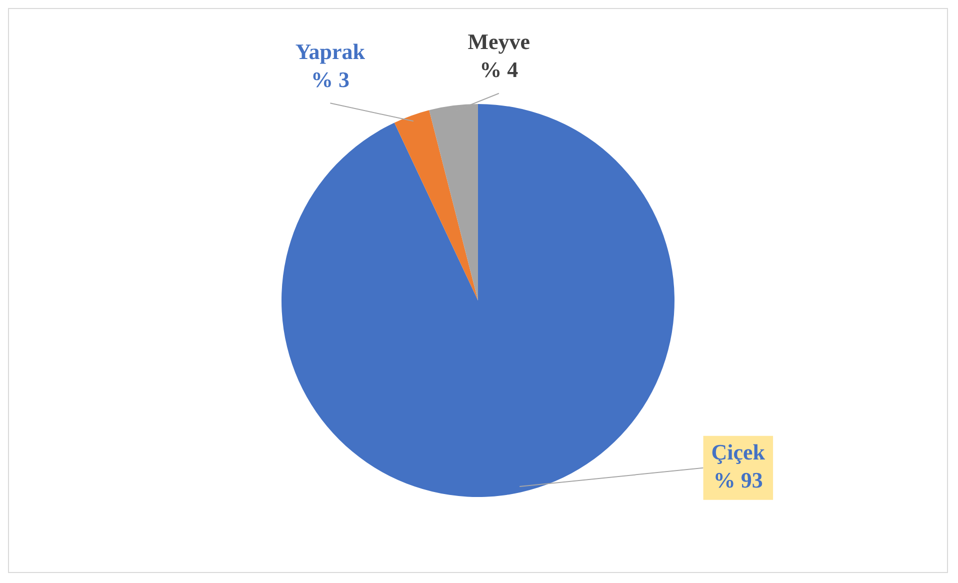  Describe the element at coordinates (330, 51) in the screenshot. I see `slice-label: Yaprak` at that location.